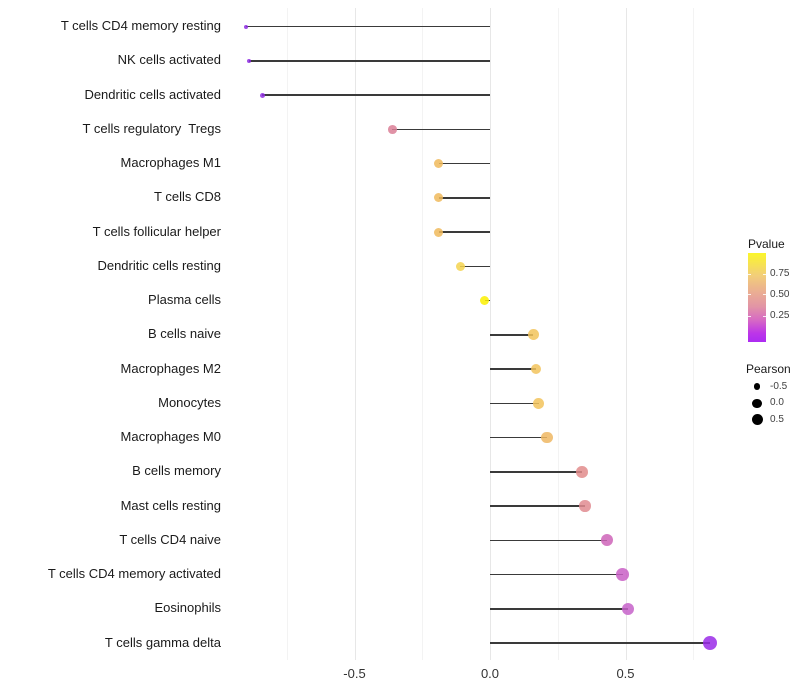 The height and width of the screenshot is (700, 800). Describe the element at coordinates (779, 386) in the screenshot. I see `pearson-legend-tick-label: -0.5` at that location.